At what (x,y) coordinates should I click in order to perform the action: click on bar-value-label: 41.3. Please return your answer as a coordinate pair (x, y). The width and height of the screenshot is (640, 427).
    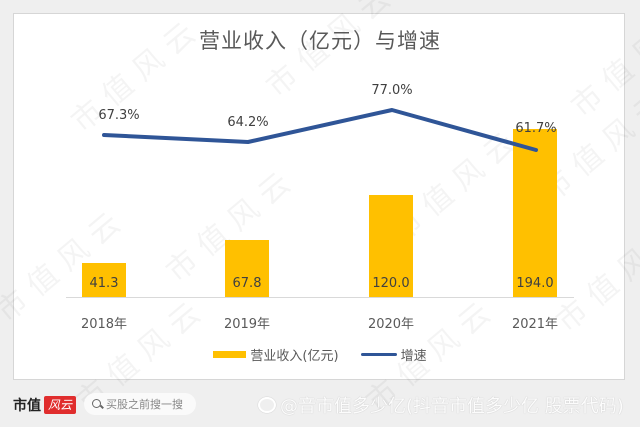
    Looking at the image, I should click on (104, 283).